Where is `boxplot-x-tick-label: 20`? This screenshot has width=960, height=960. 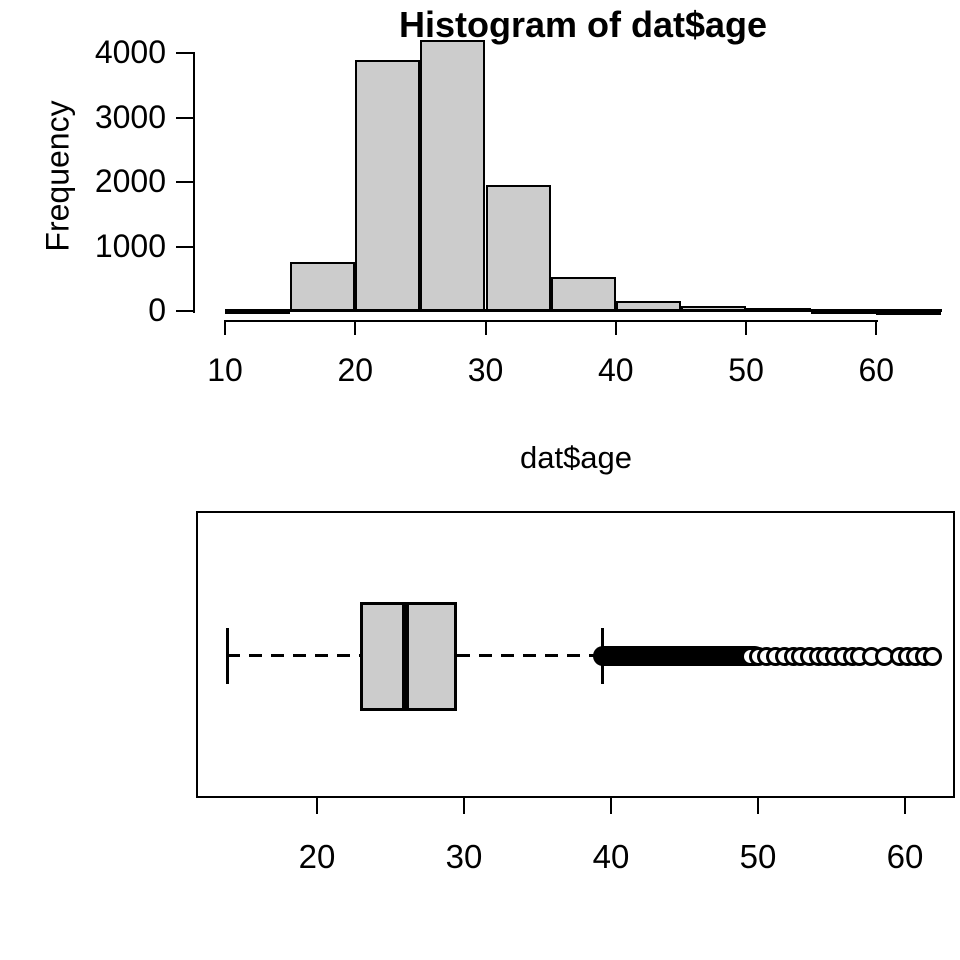 boxplot-x-tick-label: 20 is located at coordinates (317, 856).